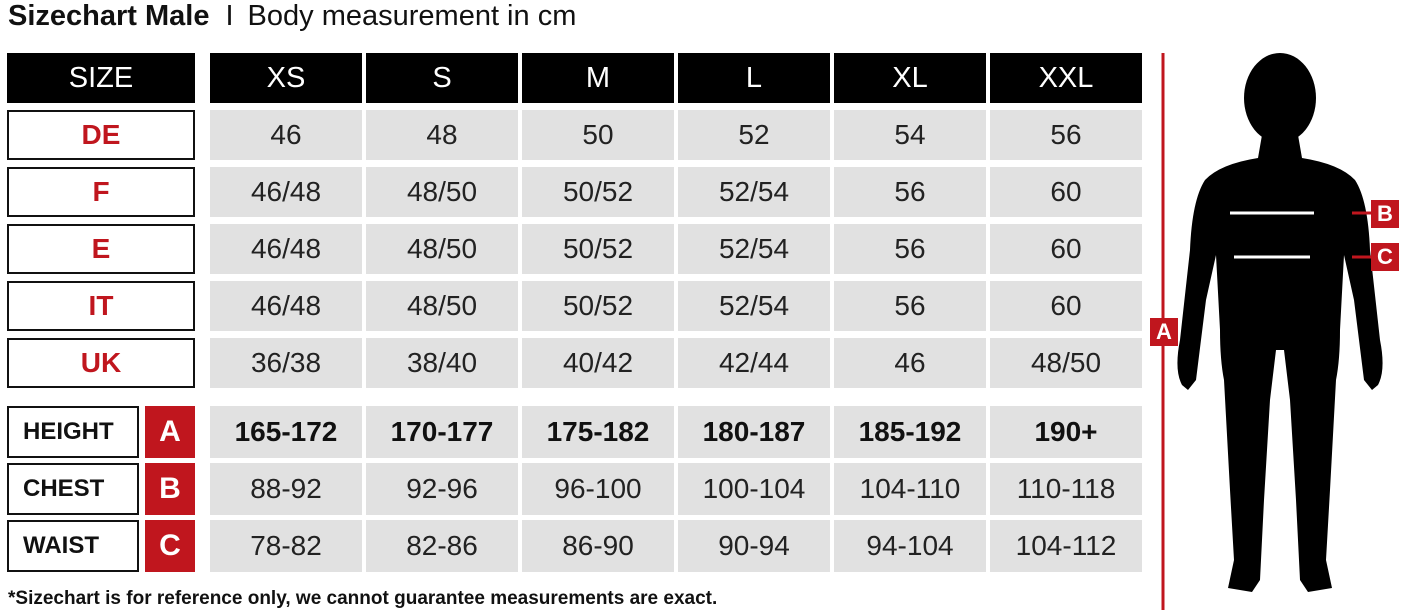  I want to click on measurement-label-waist: WAIST C, so click(101, 546).